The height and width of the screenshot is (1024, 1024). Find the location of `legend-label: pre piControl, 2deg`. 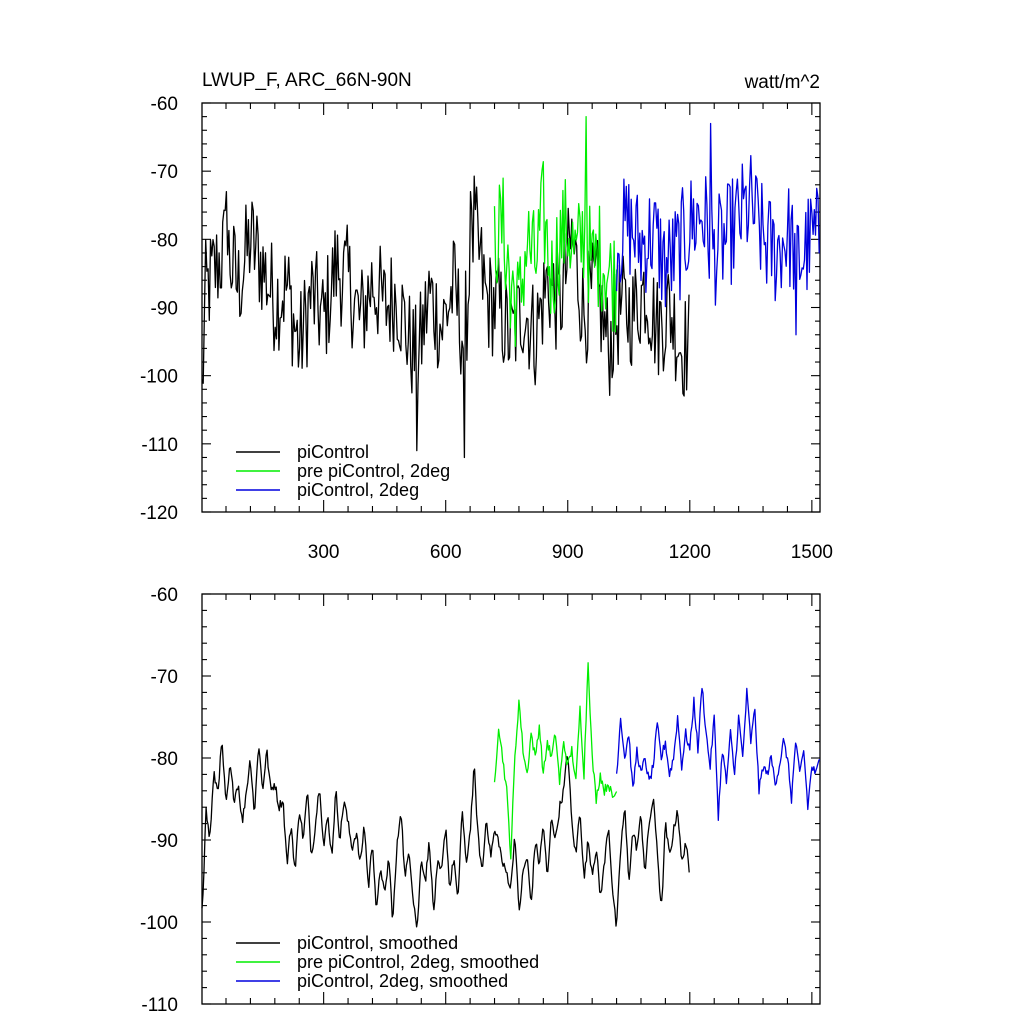

legend-label: pre piControl, 2deg is located at coordinates (373, 471).